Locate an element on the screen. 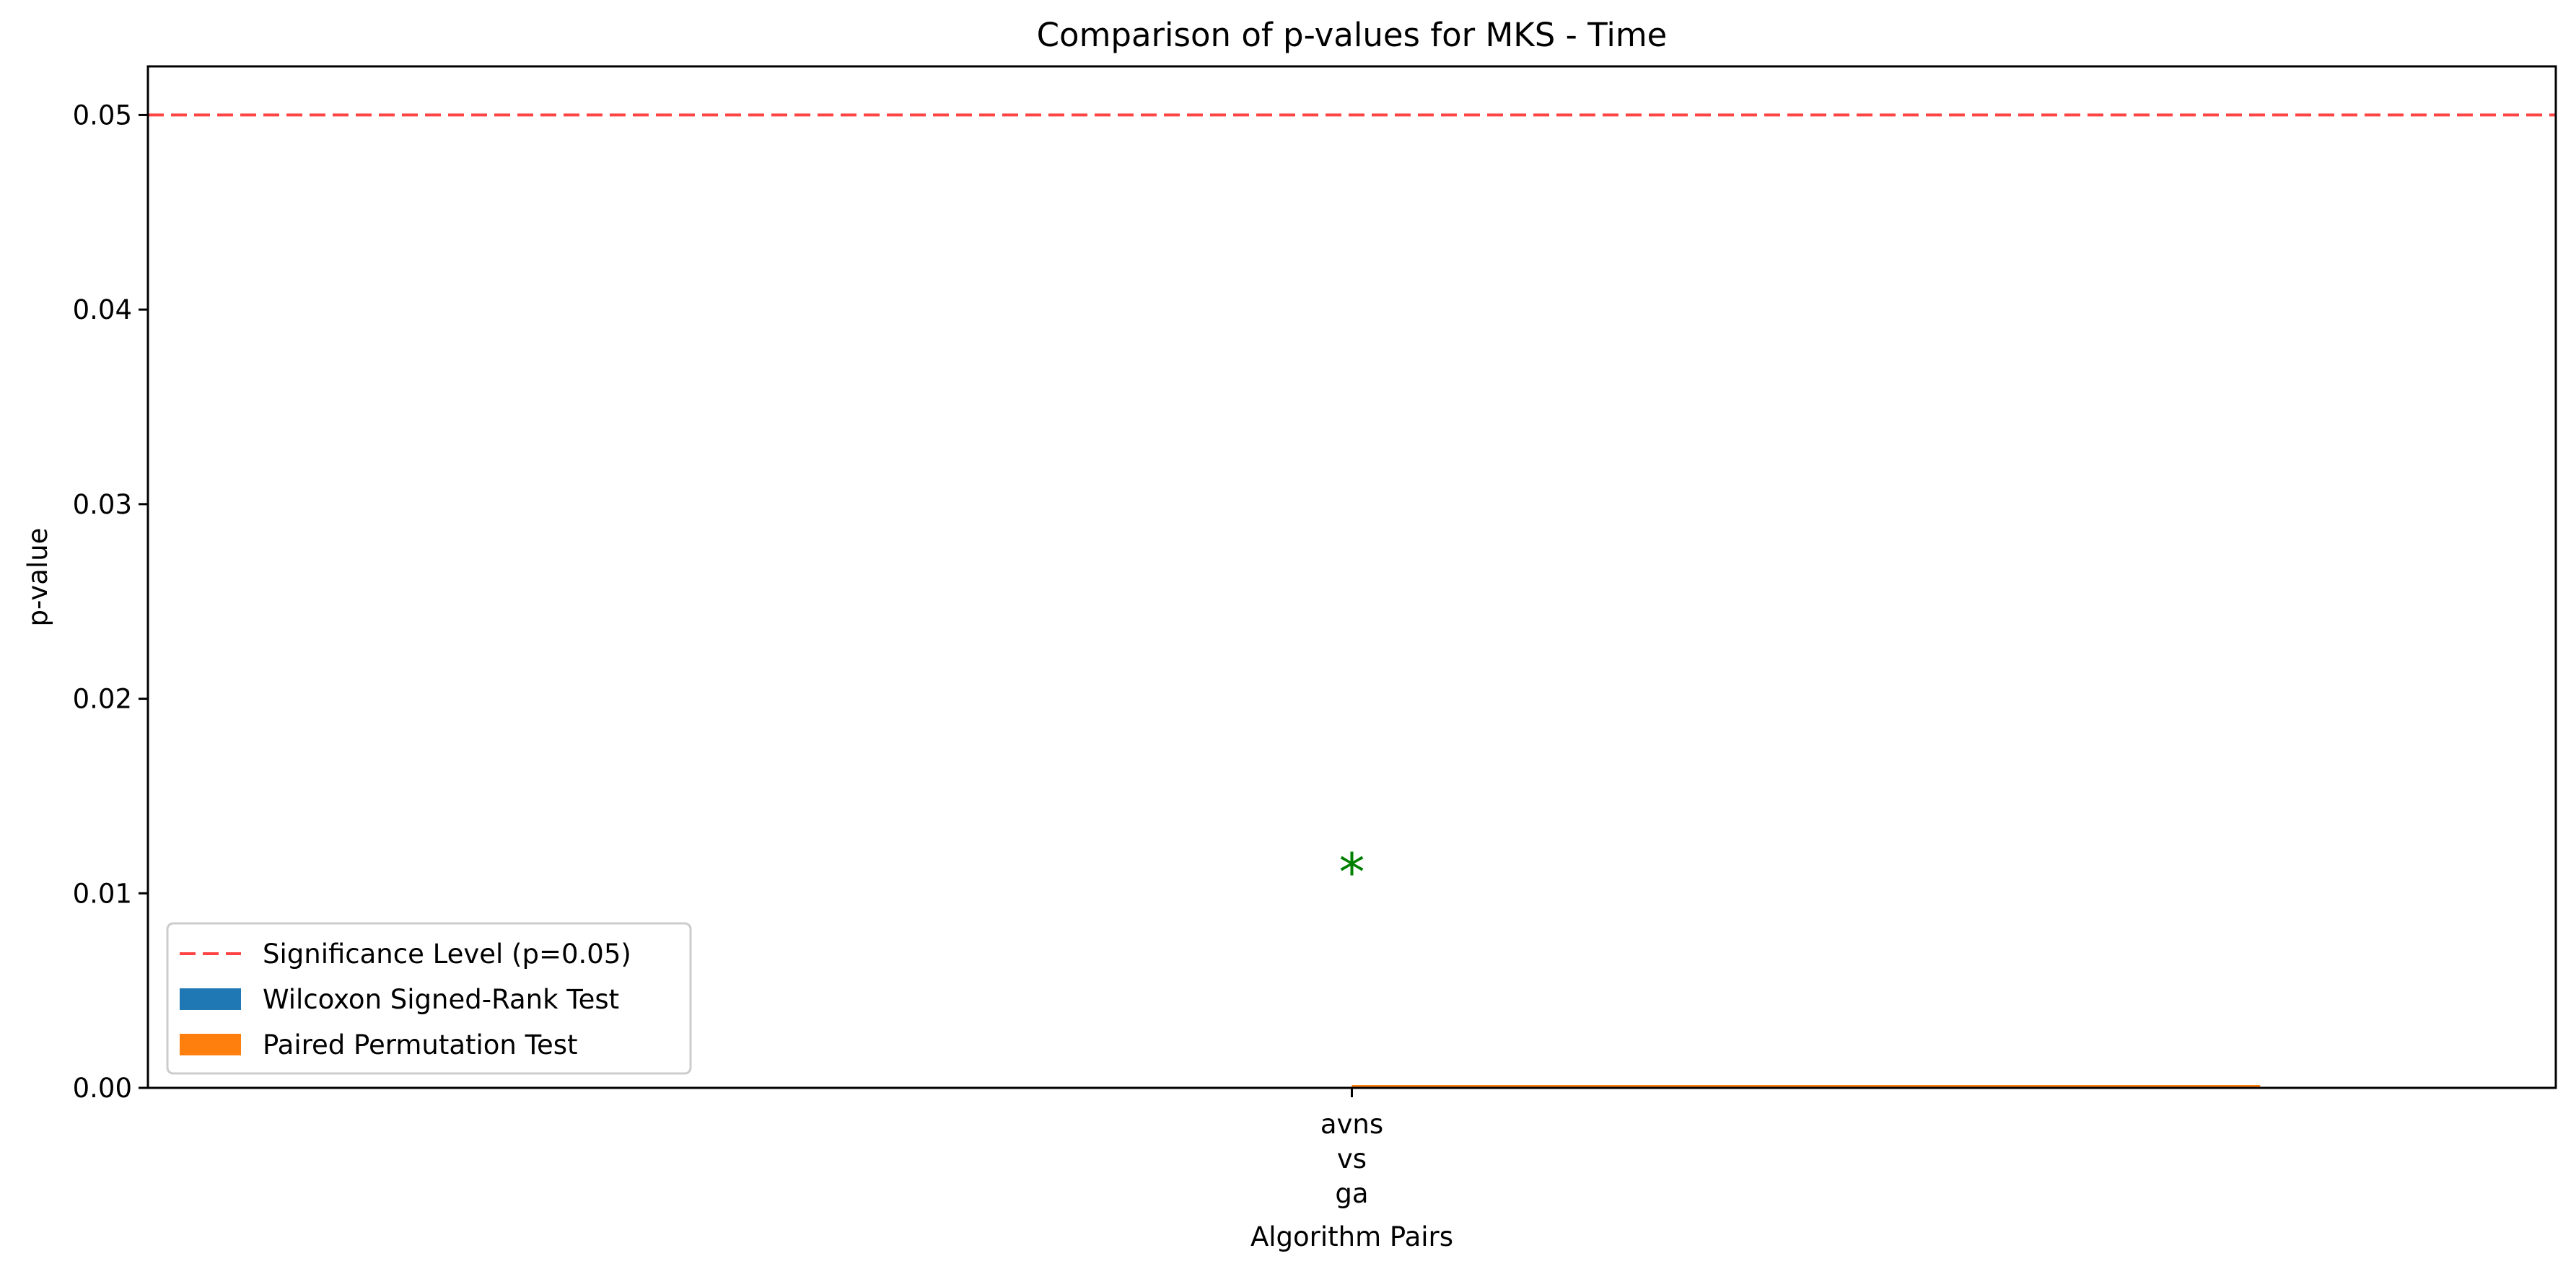 The height and width of the screenshot is (1274, 2576). y-tick-label: 0.05 is located at coordinates (103, 116).